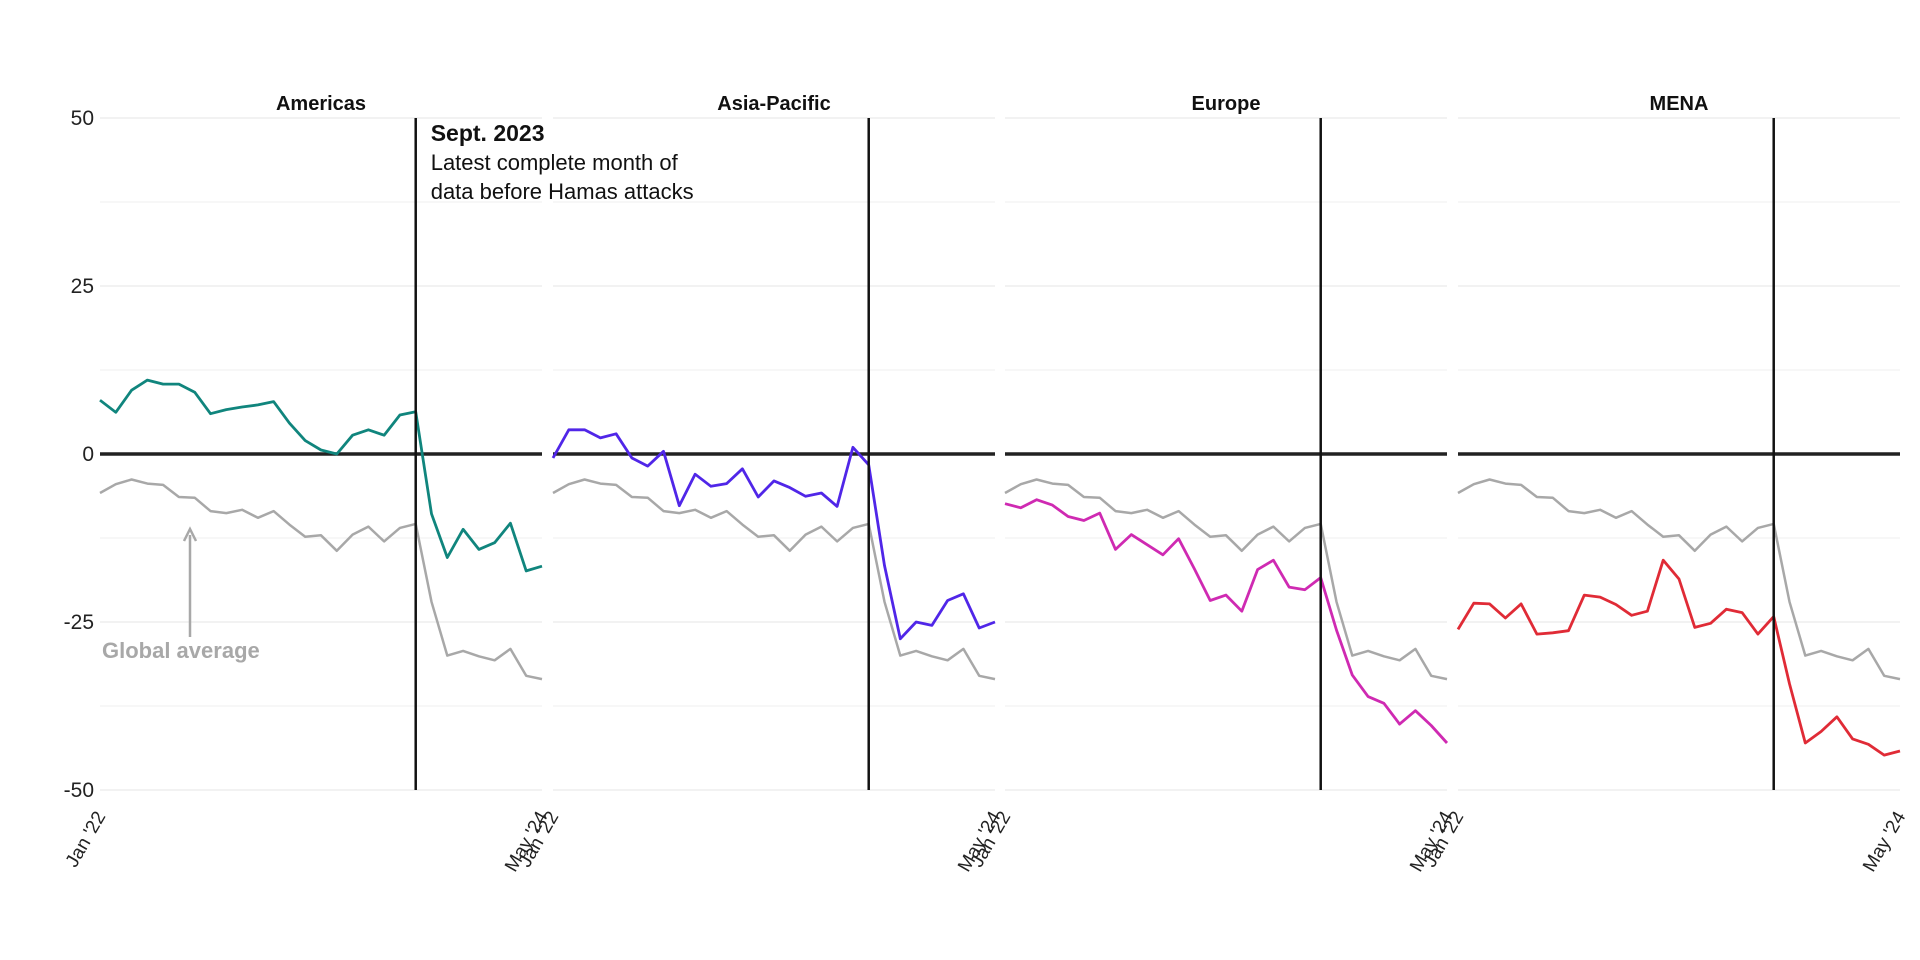 This screenshot has width=1920, height=960. Describe the element at coordinates (1884, 842) in the screenshot. I see `x-tick-label: May '24` at that location.